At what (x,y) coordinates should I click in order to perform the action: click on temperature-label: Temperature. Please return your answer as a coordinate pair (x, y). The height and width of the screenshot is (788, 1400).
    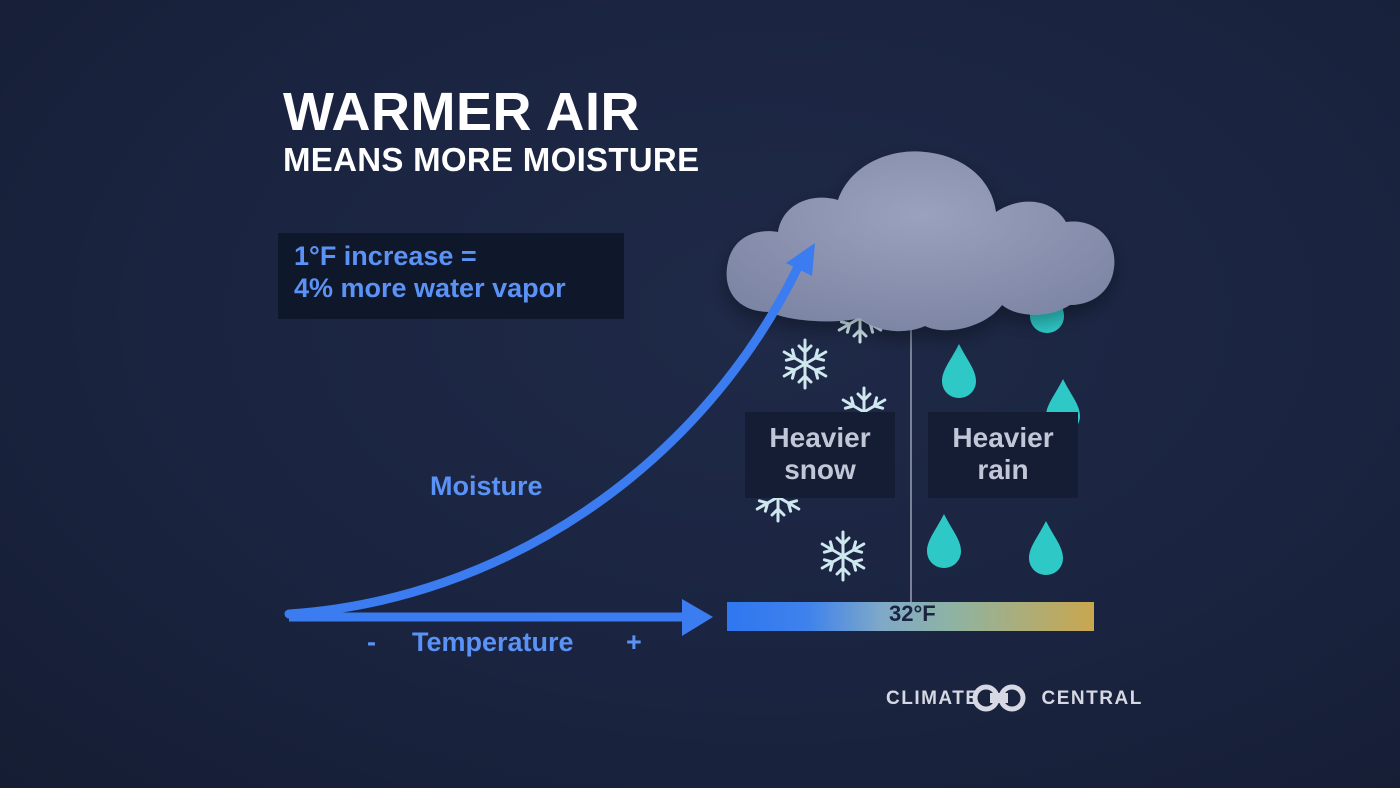
    Looking at the image, I should click on (493, 642).